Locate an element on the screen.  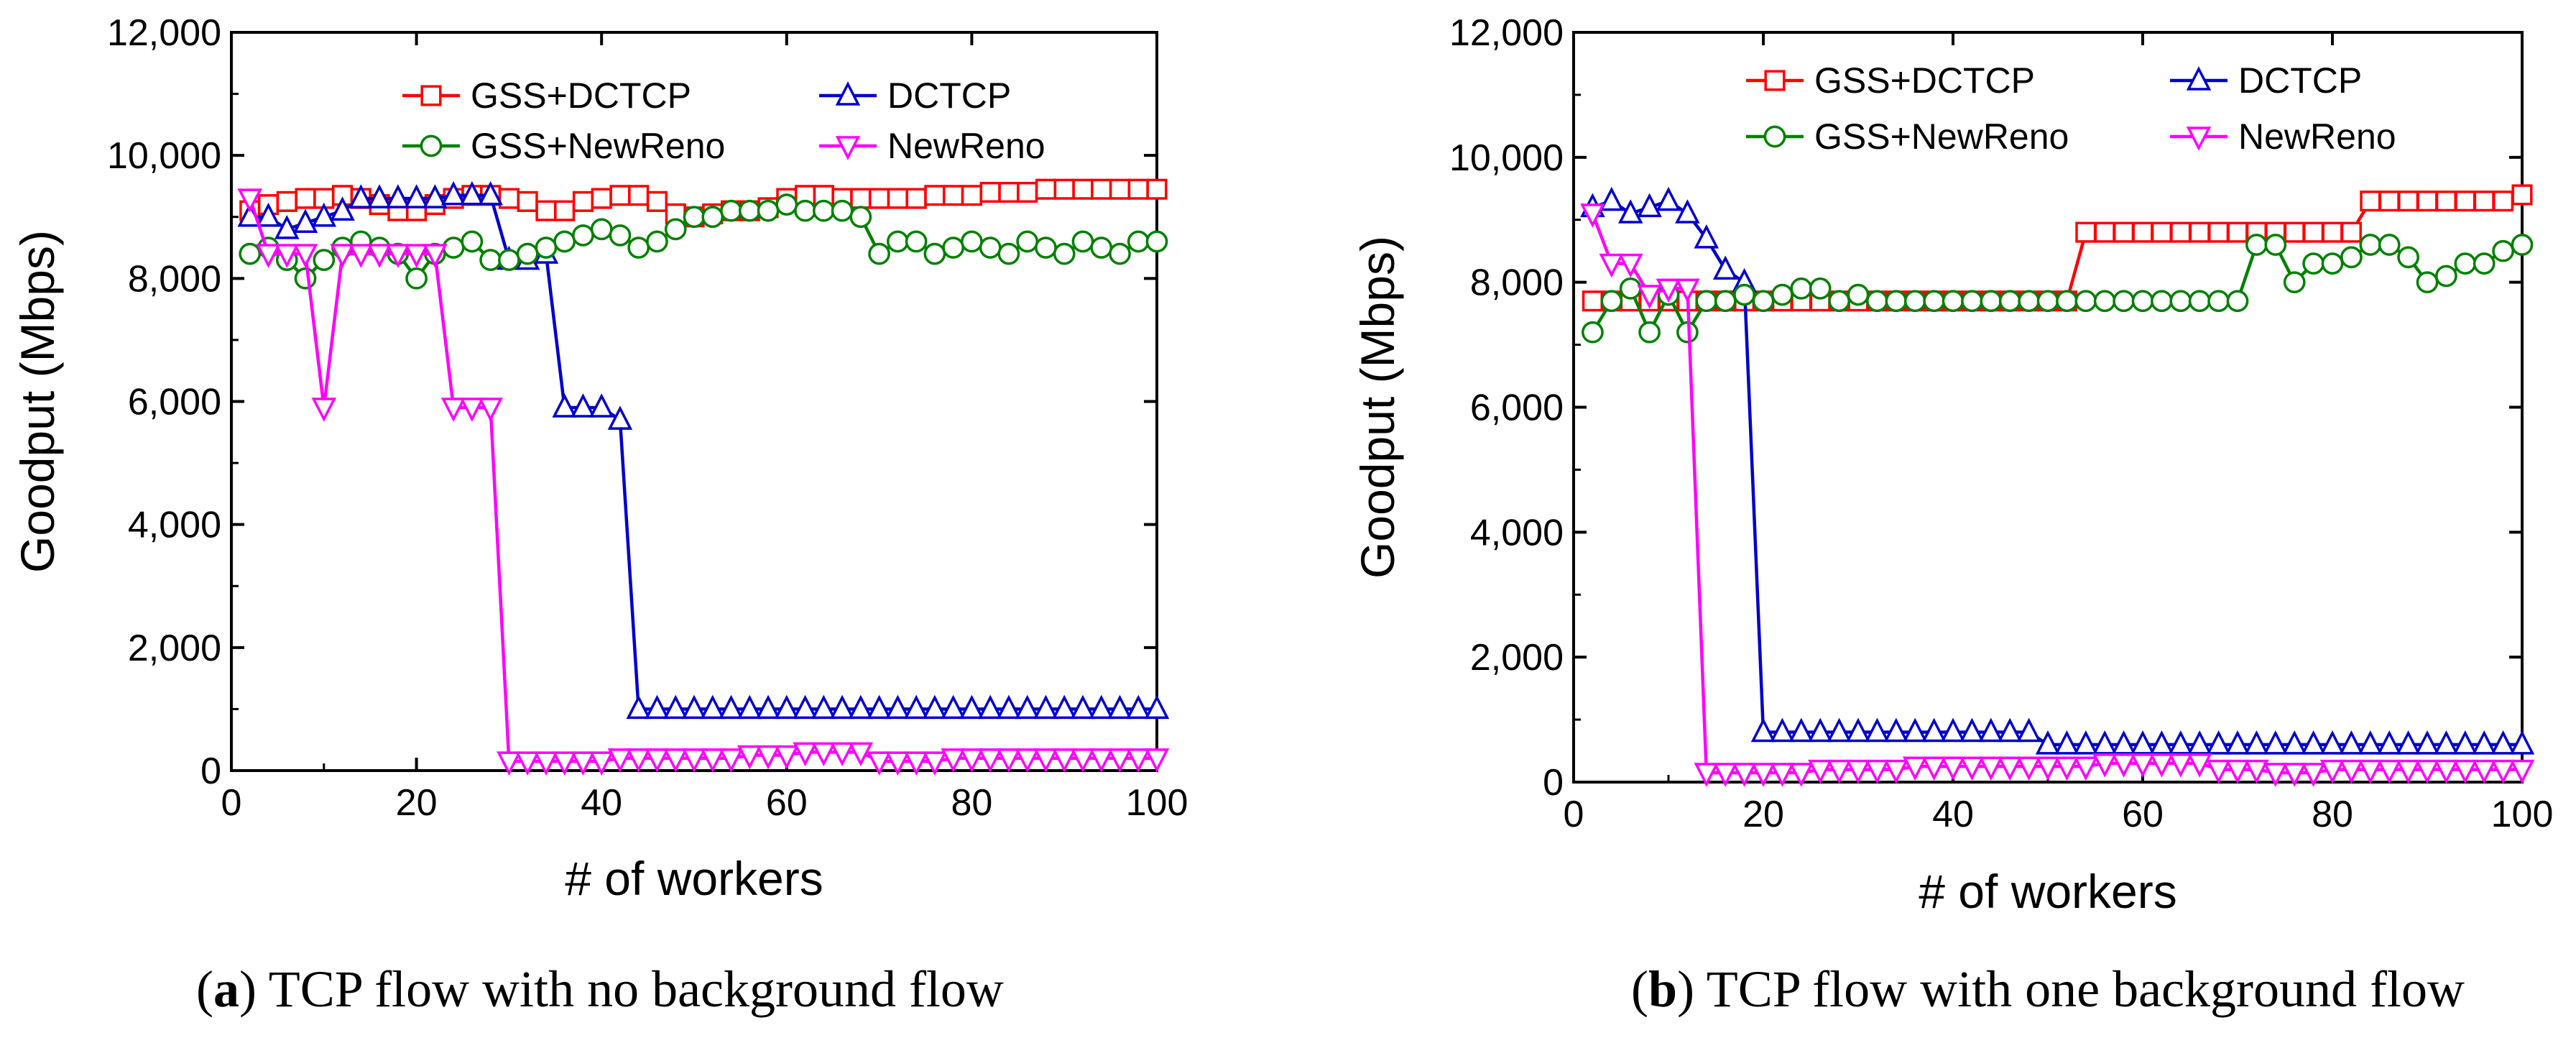
legend-label: NewReno is located at coordinates (2317, 136).